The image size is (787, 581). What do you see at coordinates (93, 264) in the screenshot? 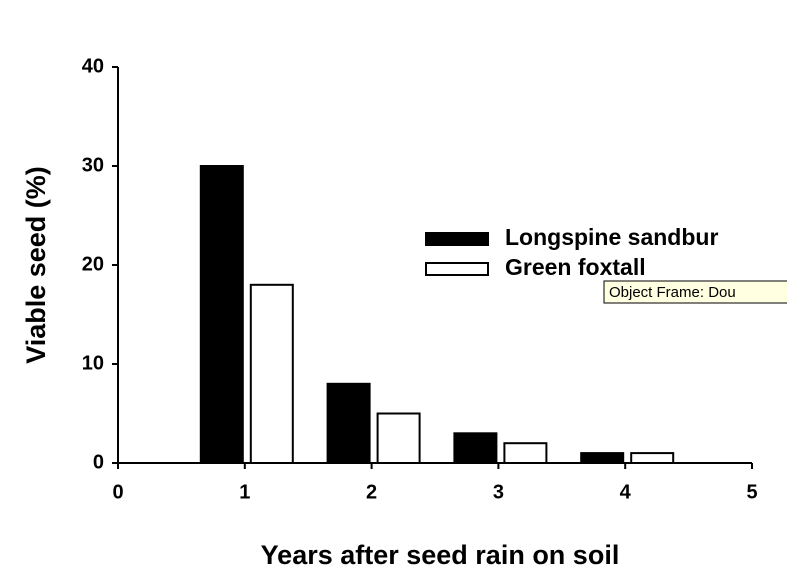
I see `y-tick-label: 20` at bounding box center [93, 264].